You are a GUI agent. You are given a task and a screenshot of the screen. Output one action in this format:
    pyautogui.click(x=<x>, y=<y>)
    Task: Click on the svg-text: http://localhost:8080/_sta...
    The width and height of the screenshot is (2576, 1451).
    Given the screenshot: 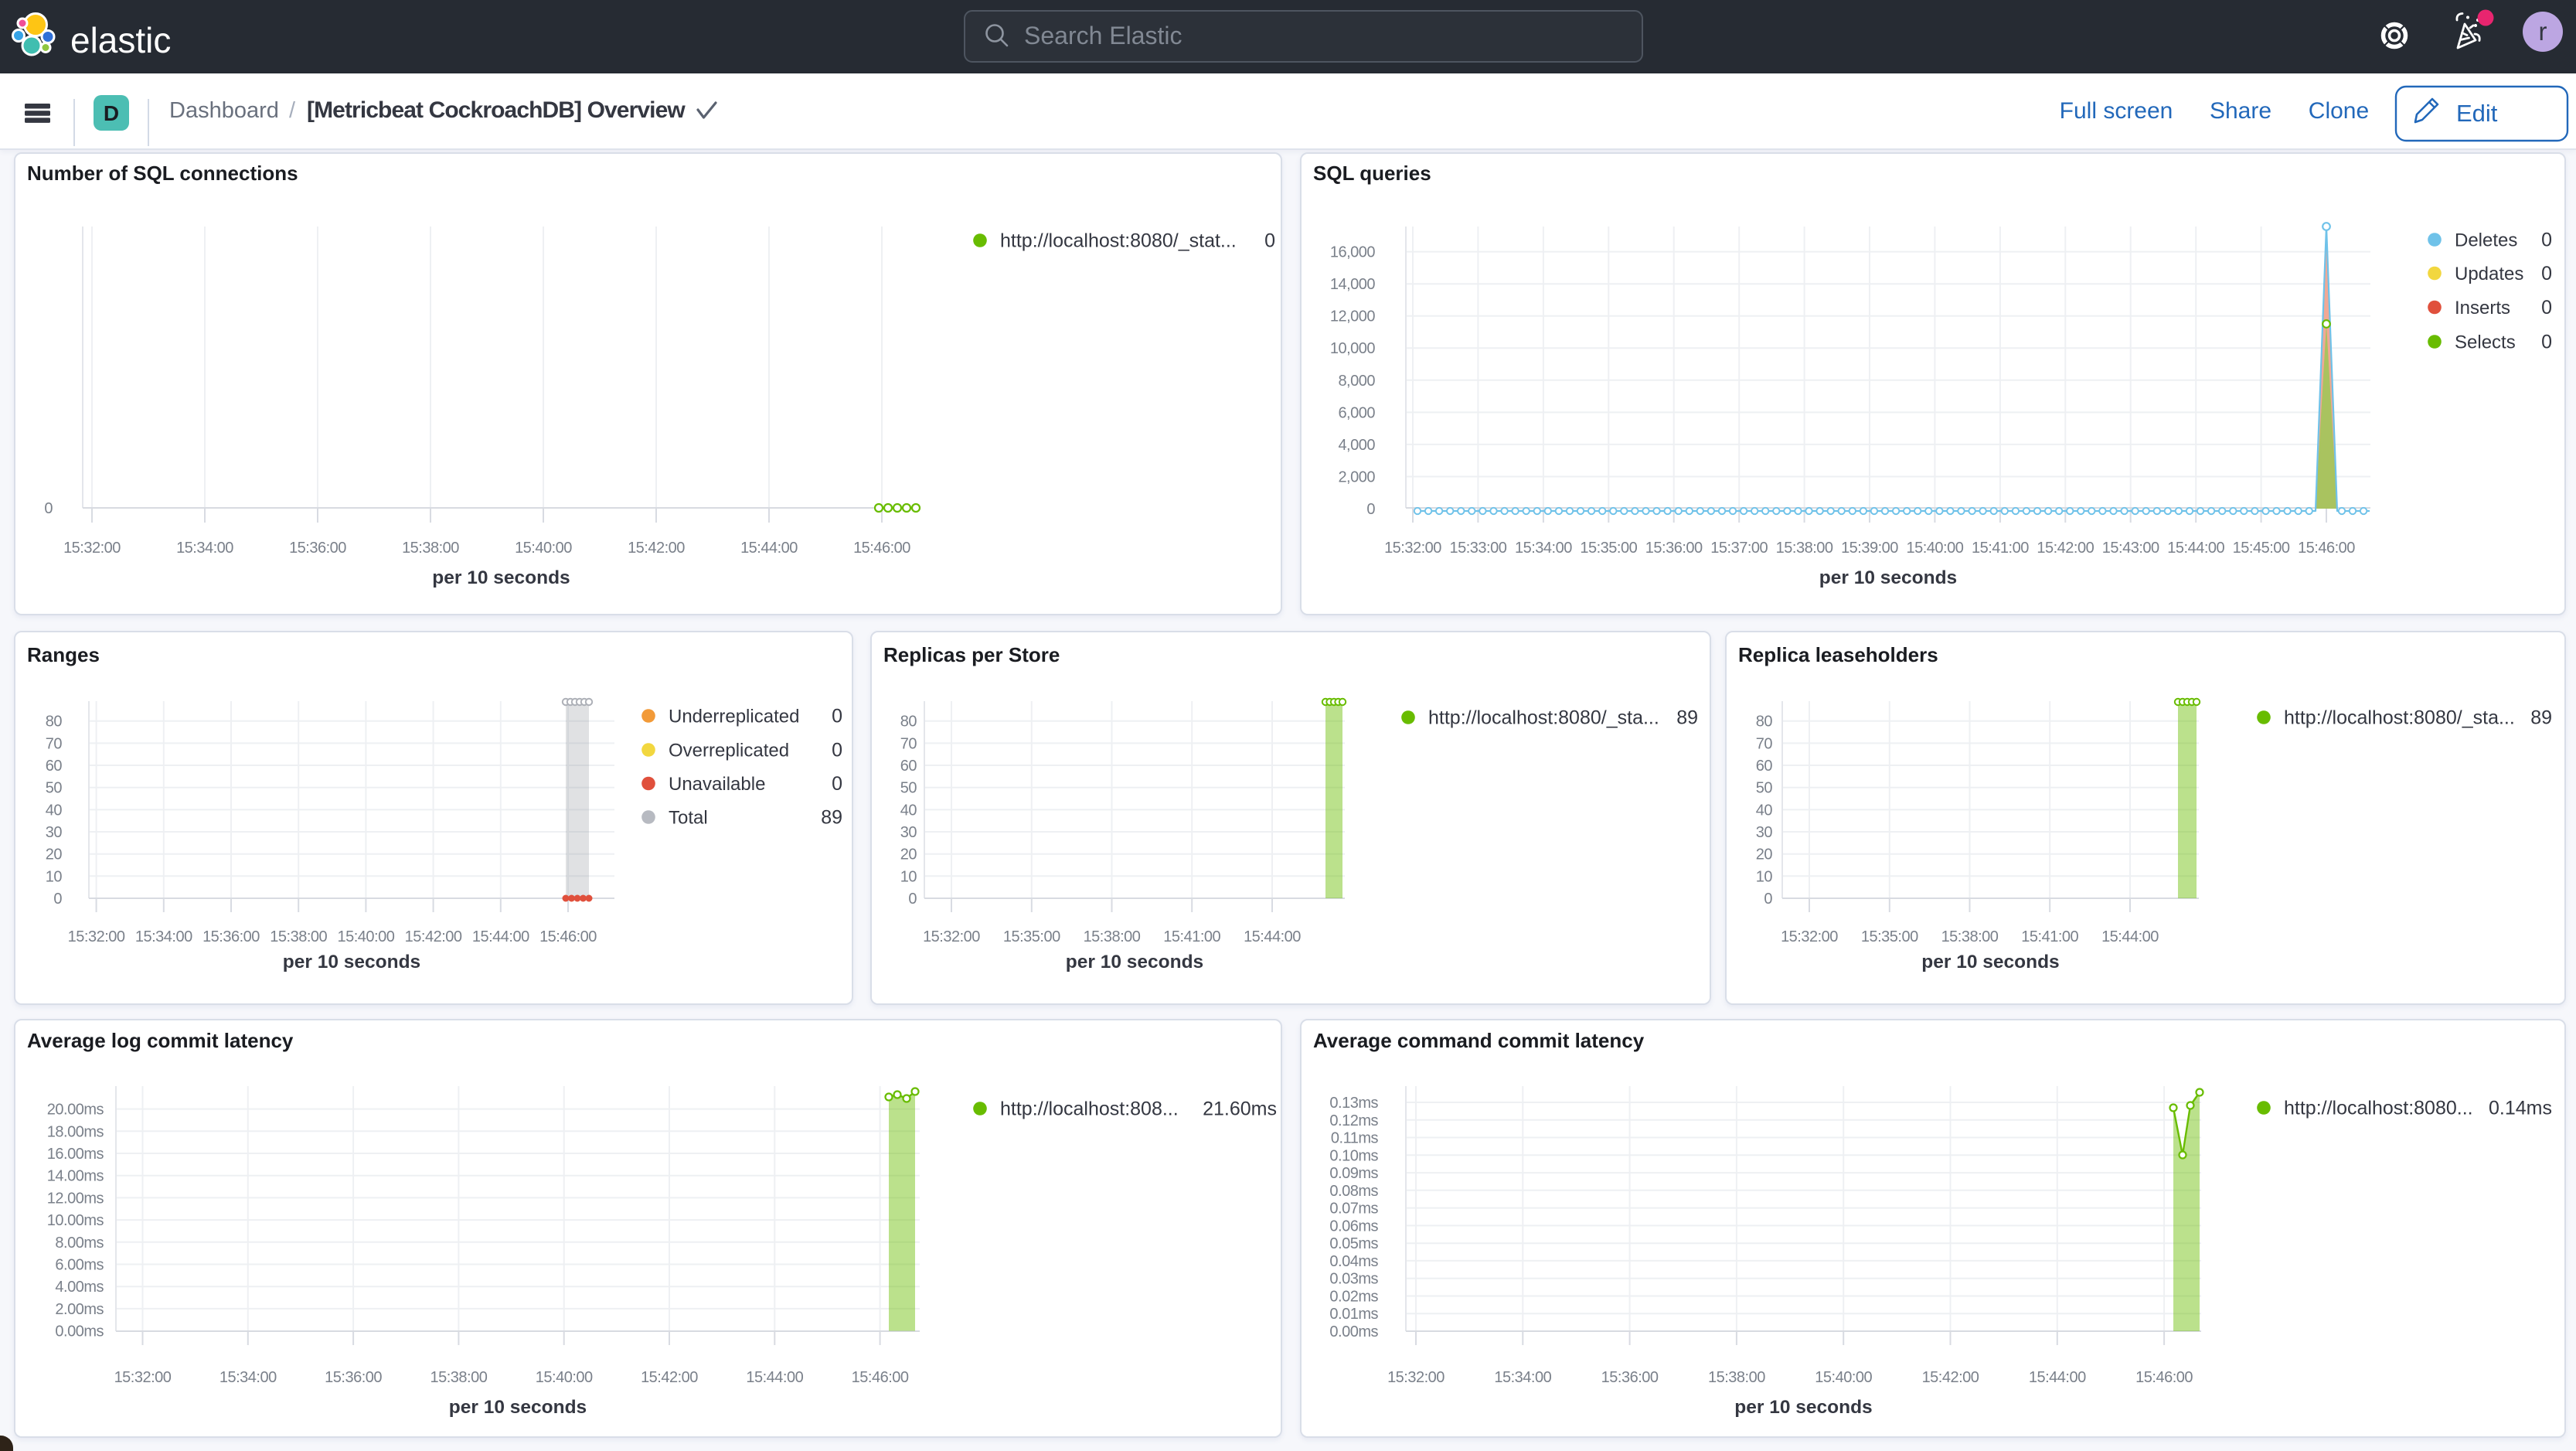 What is the action you would take?
    pyautogui.click(x=1543, y=718)
    